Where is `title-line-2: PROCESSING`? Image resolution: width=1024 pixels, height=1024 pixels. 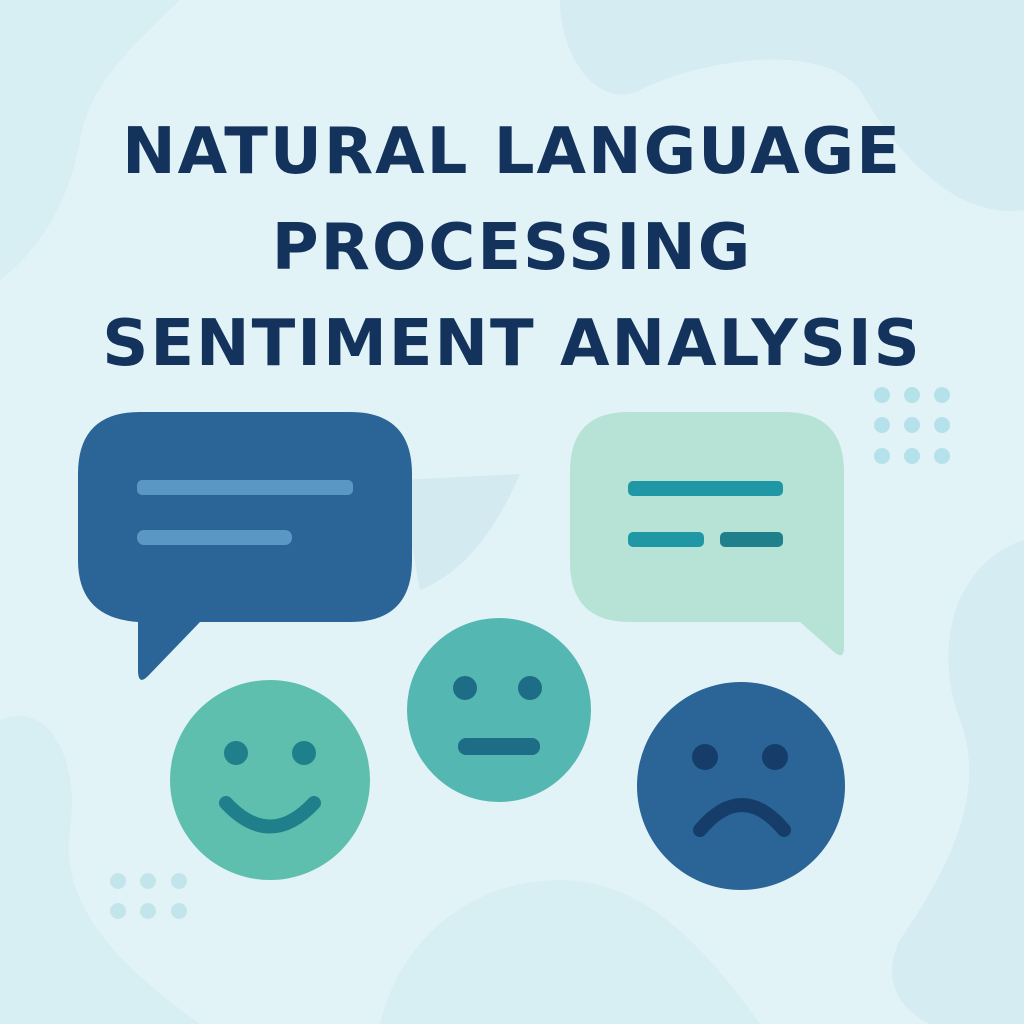 title-line-2: PROCESSING is located at coordinates (512, 248).